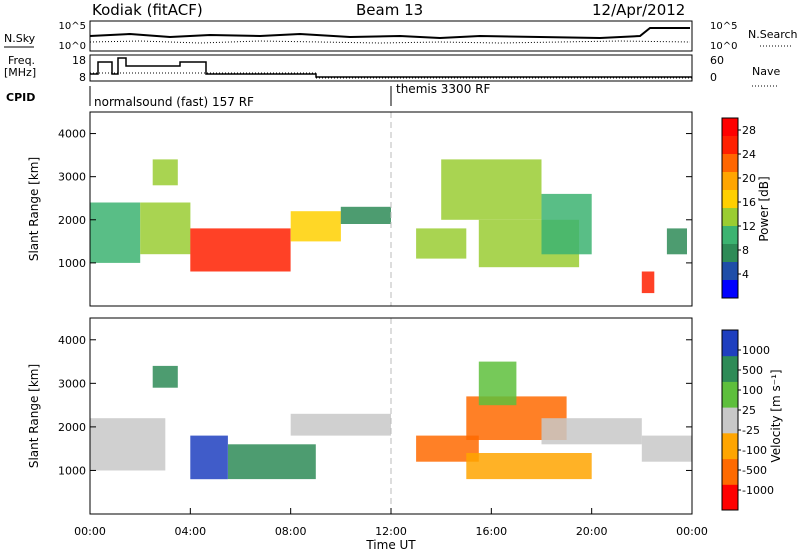 The width and height of the screenshot is (800, 554). What do you see at coordinates (72, 26) in the screenshot?
I see `noise-tick-left-top: 10^5` at bounding box center [72, 26].